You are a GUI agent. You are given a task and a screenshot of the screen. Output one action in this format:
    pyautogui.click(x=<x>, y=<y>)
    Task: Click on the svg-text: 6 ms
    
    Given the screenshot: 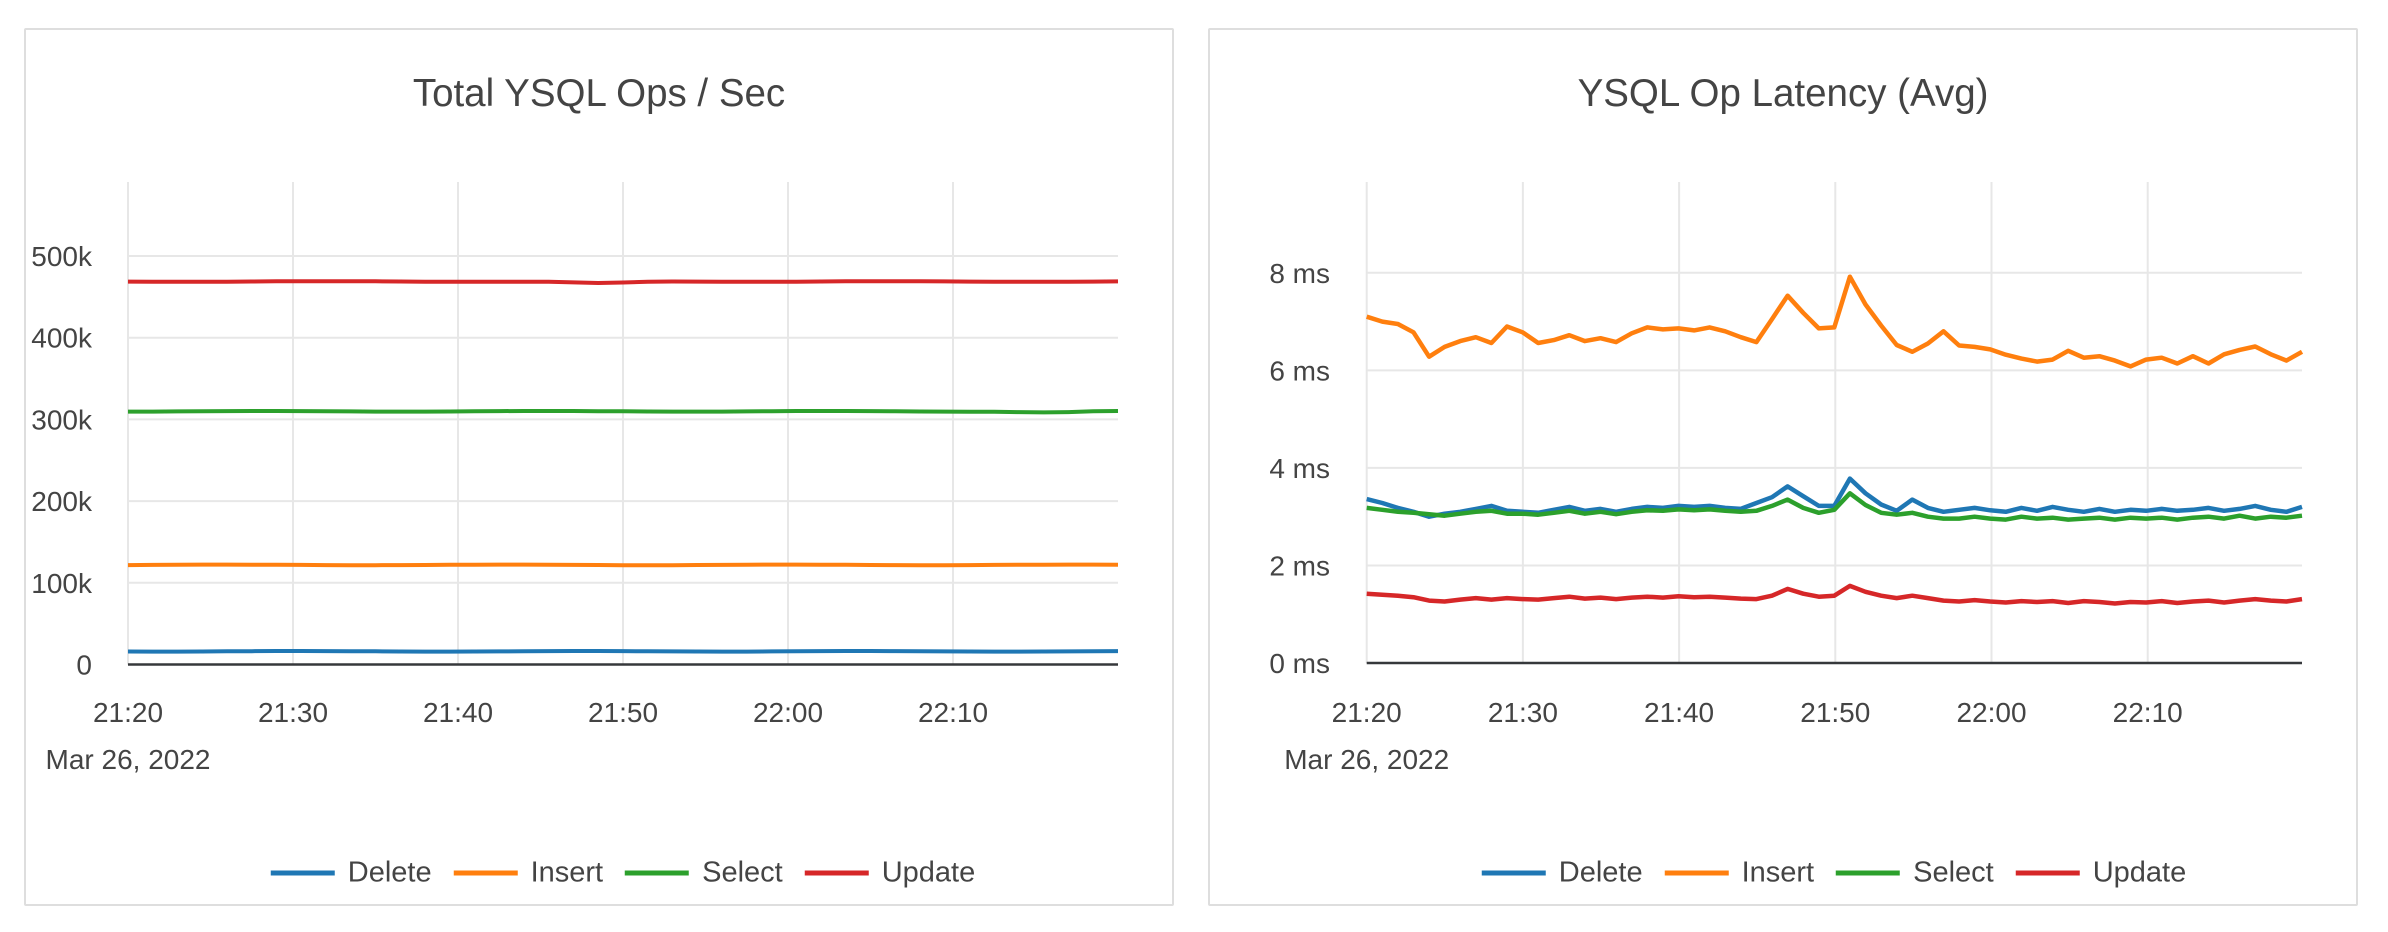 What is the action you would take?
    pyautogui.click(x=1299, y=370)
    